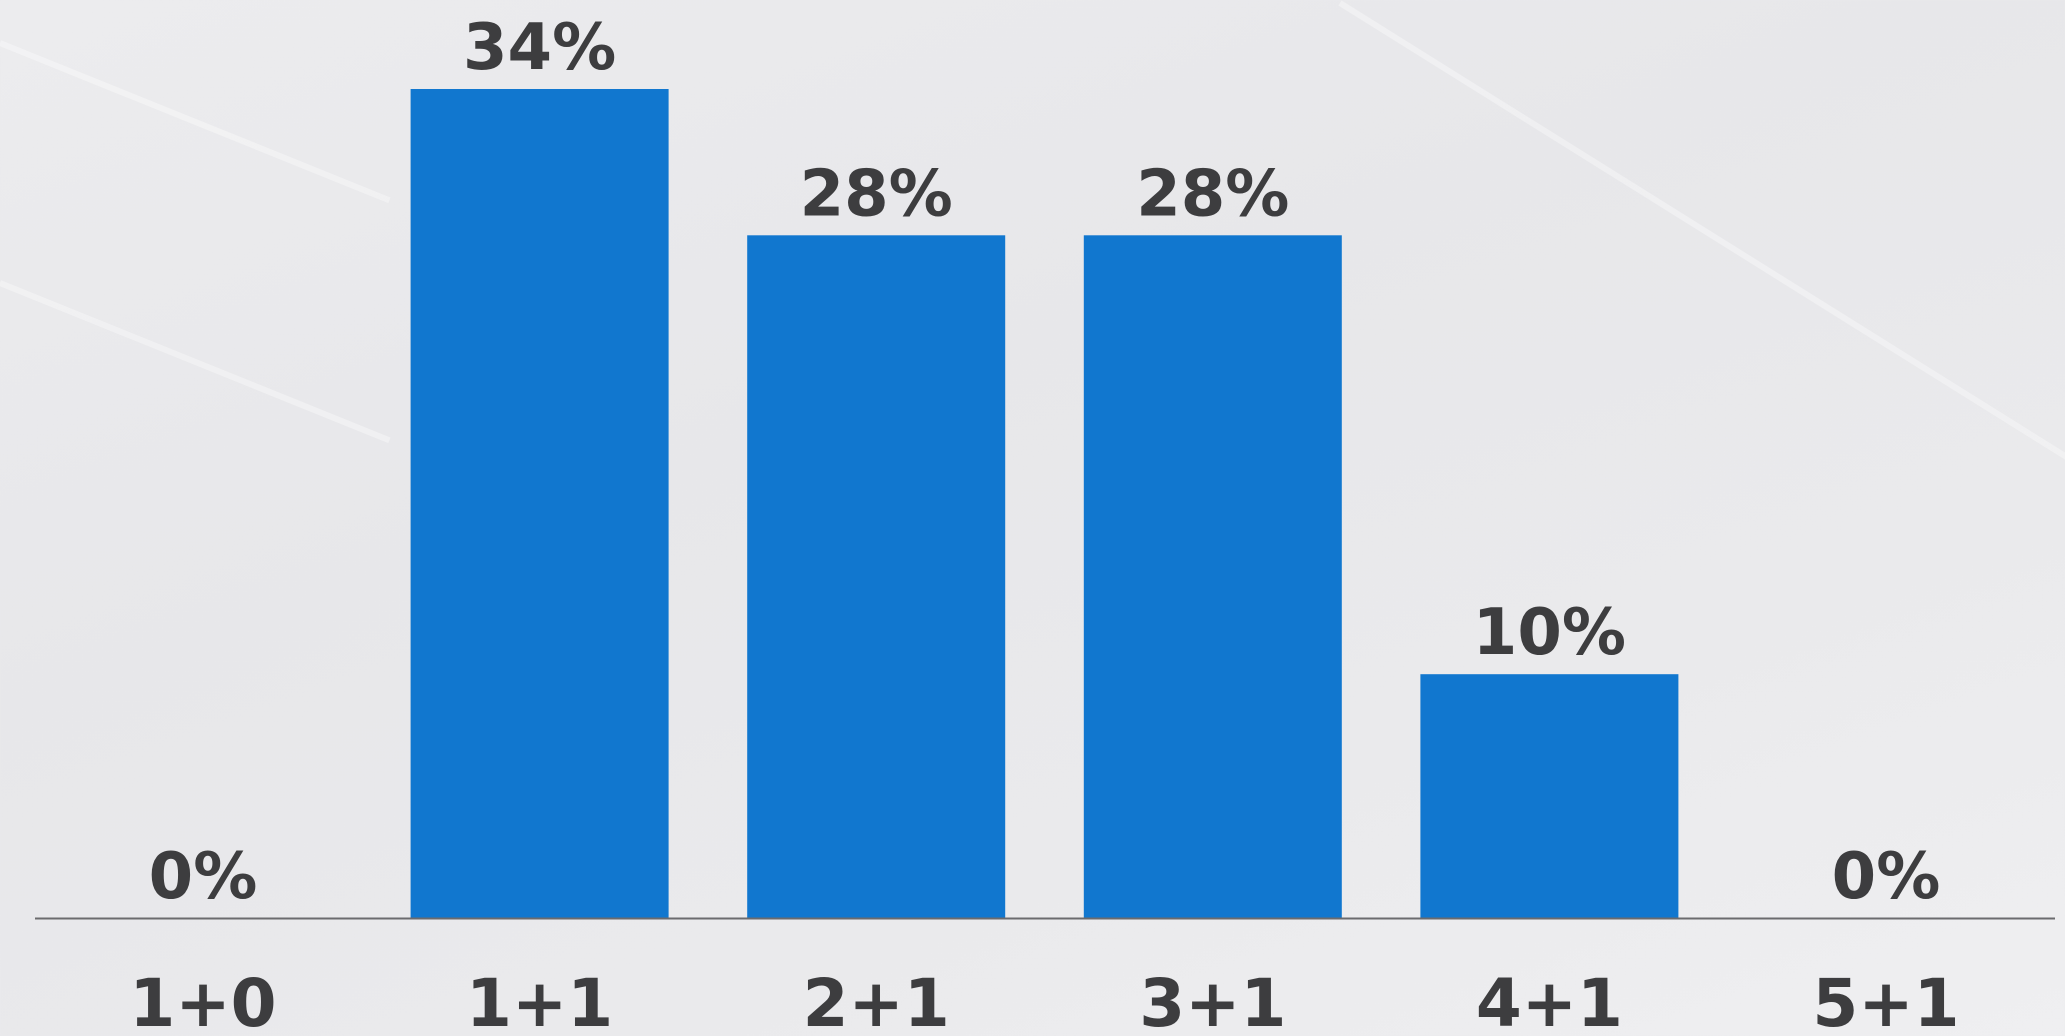 The height and width of the screenshot is (1036, 2065). I want to click on category-label-1+1: 1+1, so click(539, 1000).